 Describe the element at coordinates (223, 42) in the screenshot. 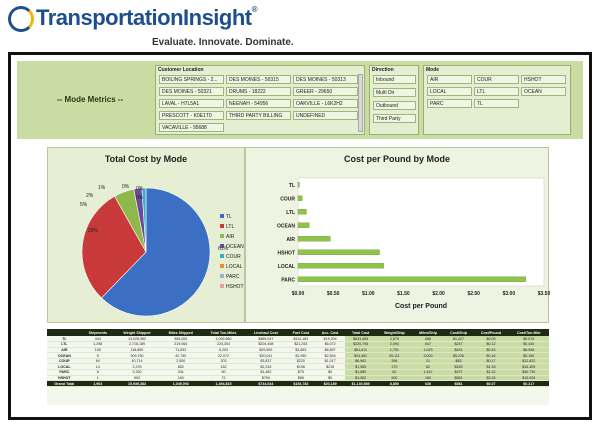

I see `brand-tagline: Evaluate. Innovate. Dominate.` at that location.